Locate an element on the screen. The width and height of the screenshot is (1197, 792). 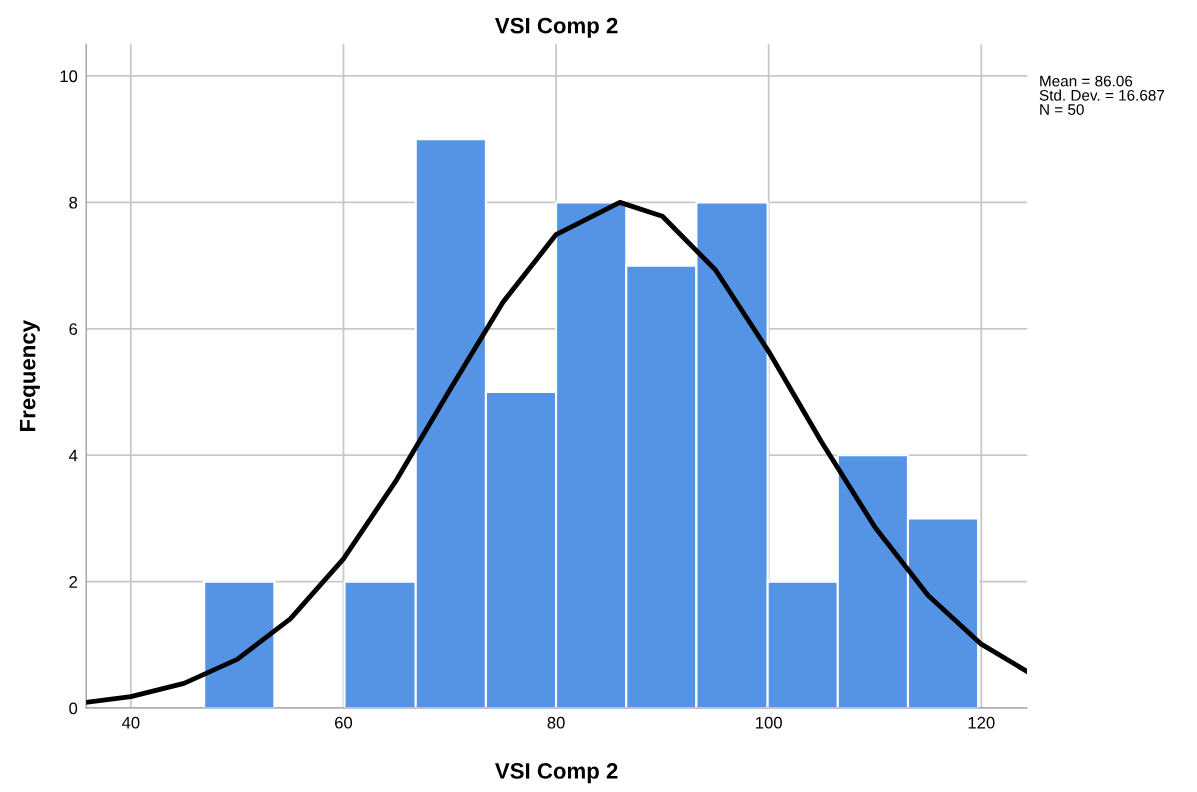
chart-title: VSI Comp 2 is located at coordinates (556, 27).